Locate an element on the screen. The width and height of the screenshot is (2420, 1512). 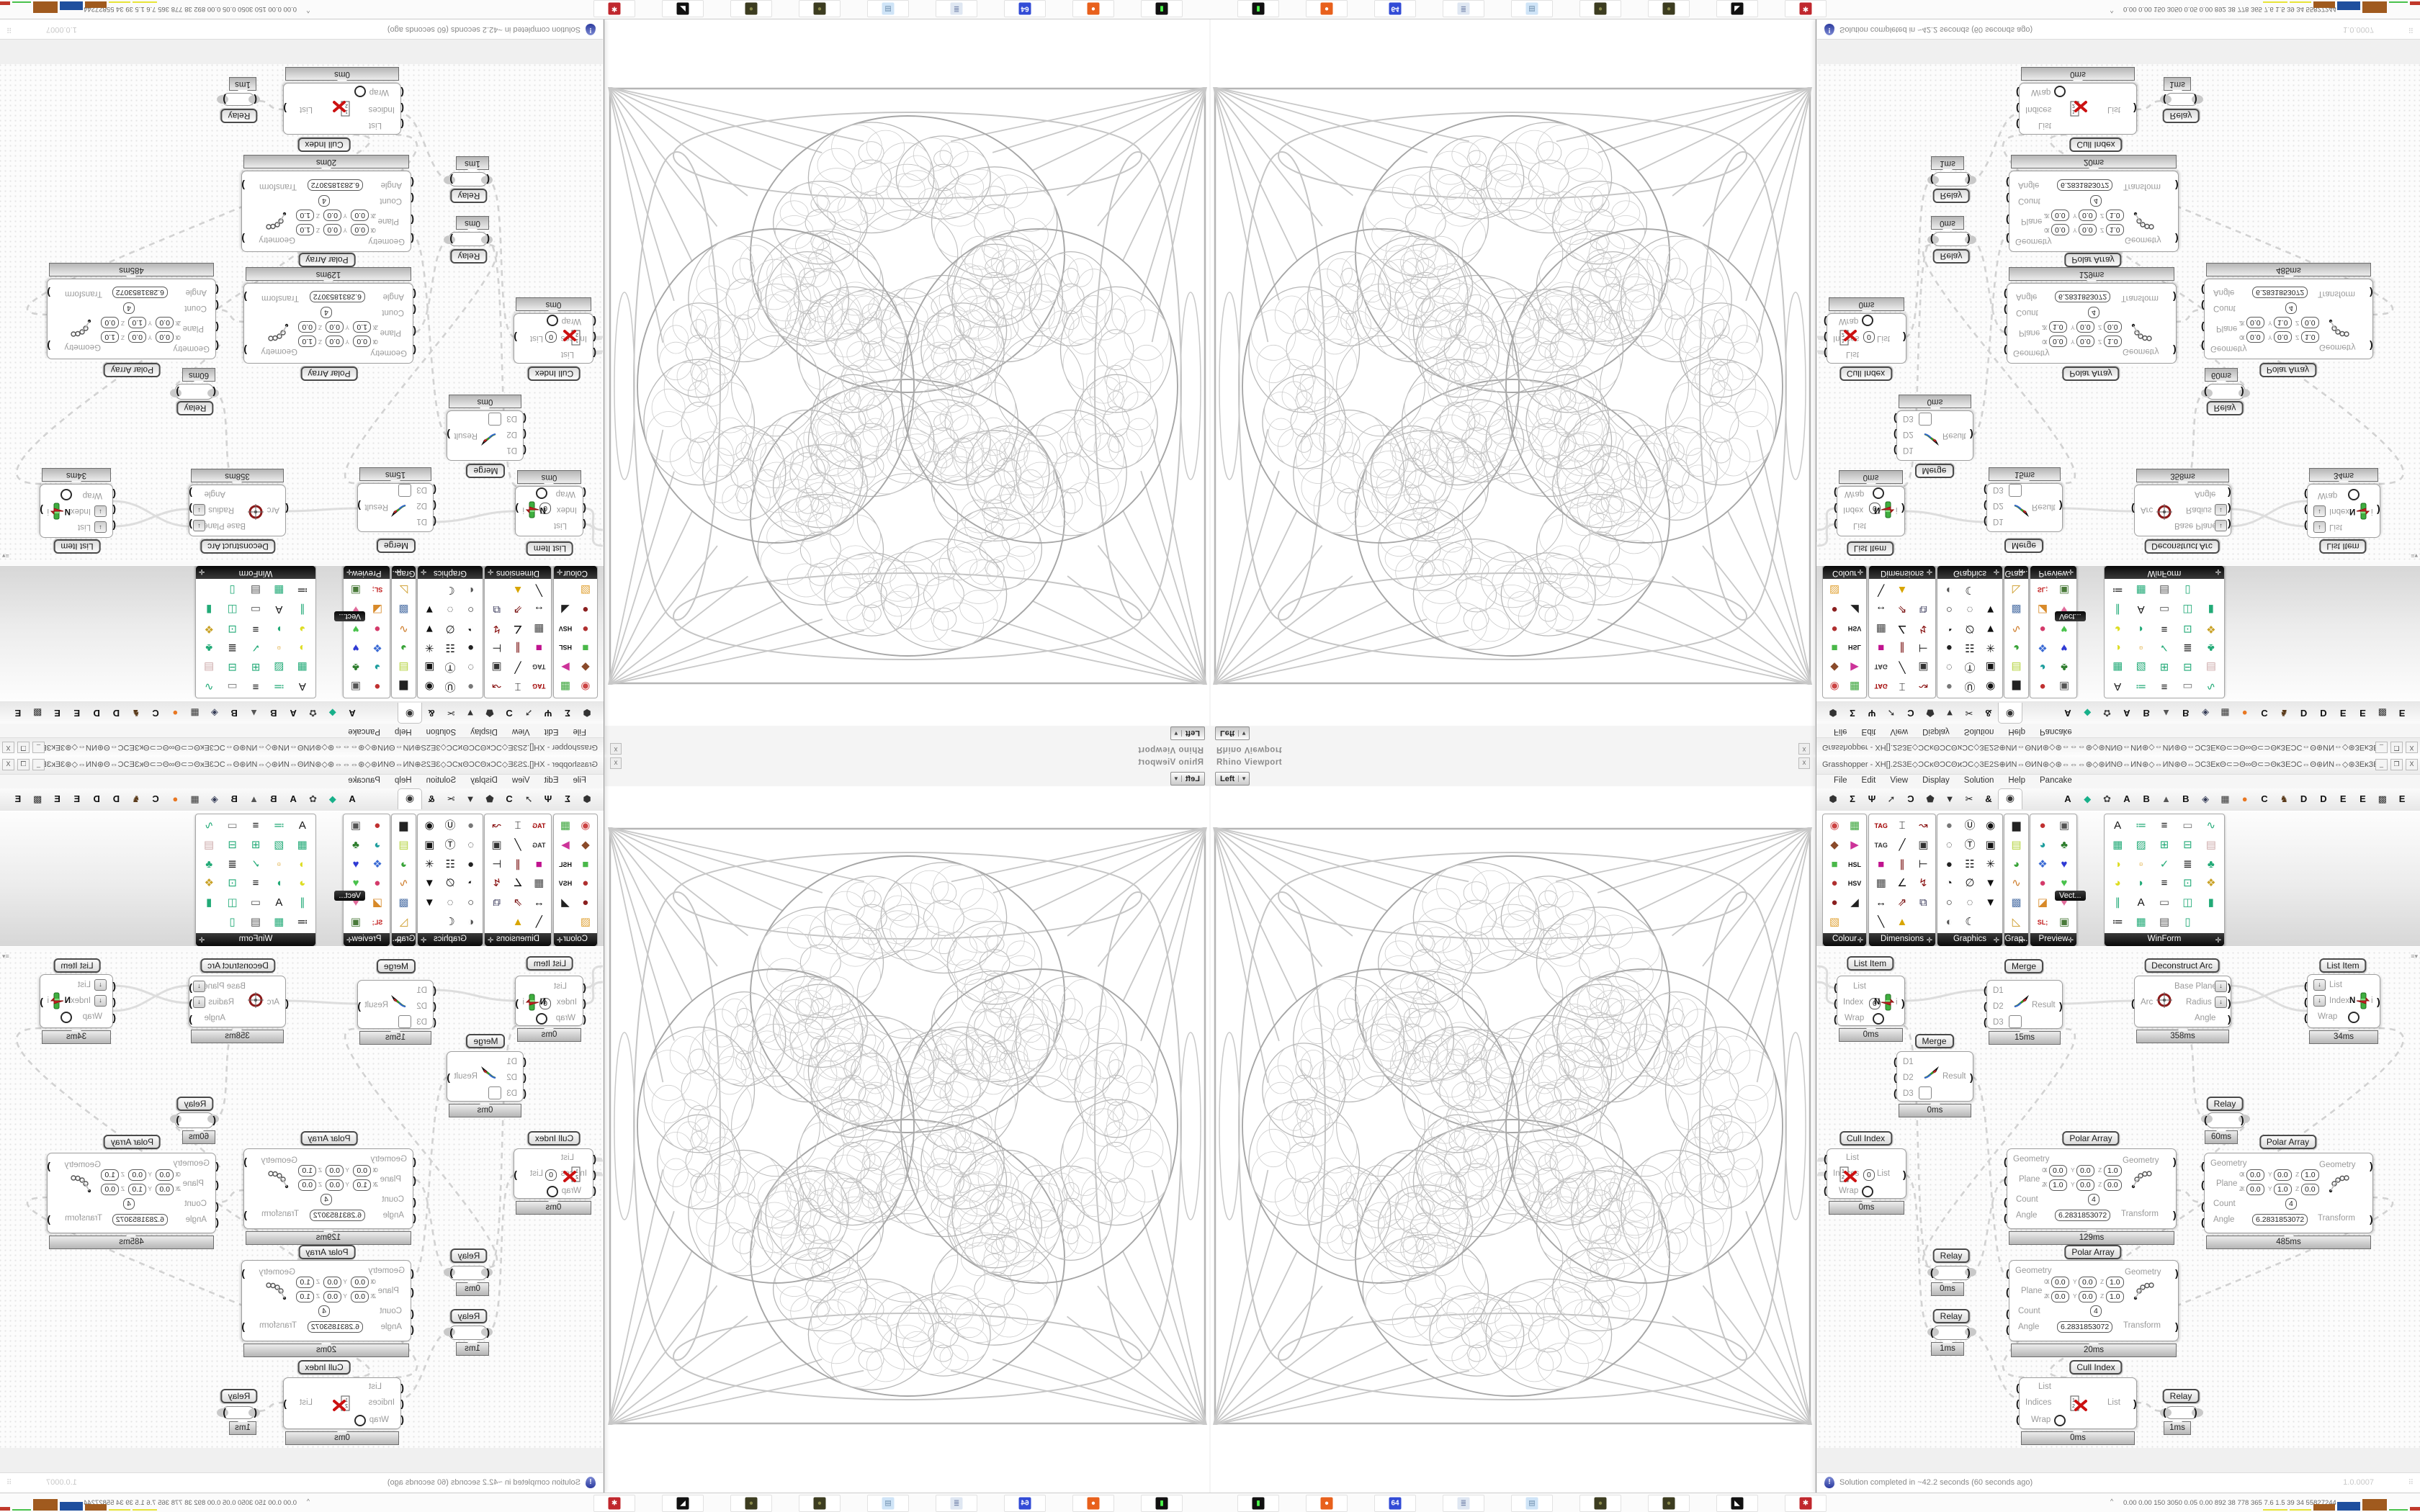
node-label-polar-2: Polar Array is located at coordinates (2288, 370).